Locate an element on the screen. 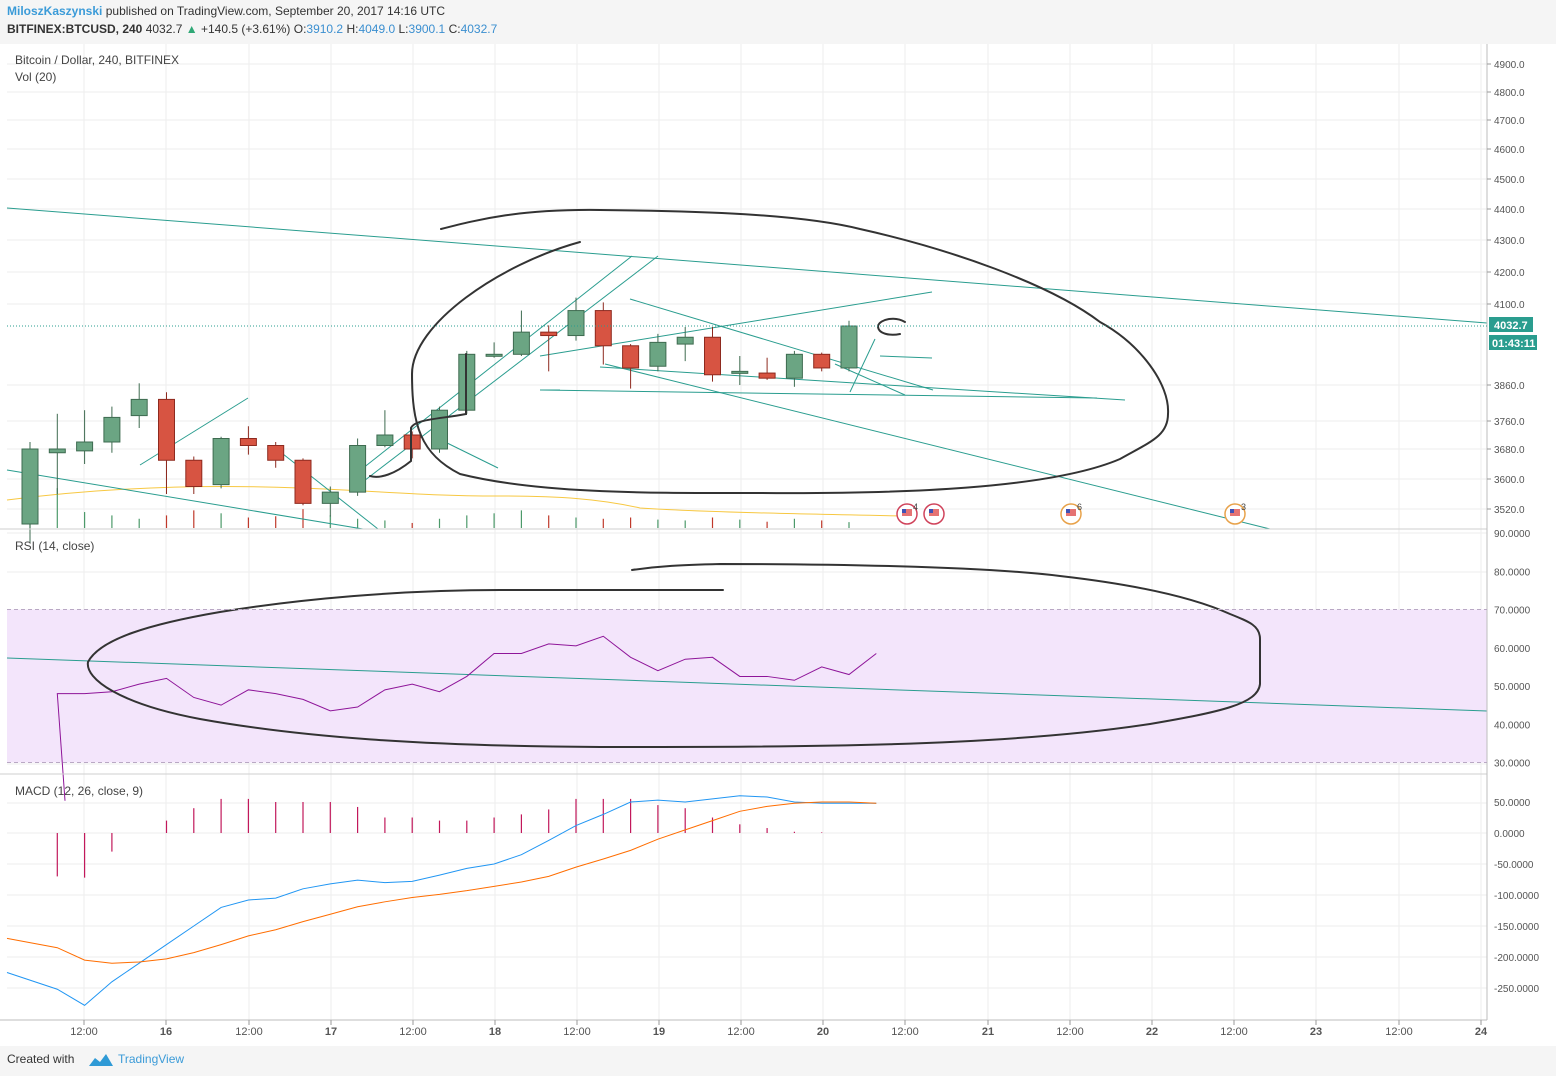 This screenshot has width=1556, height=1076. rsi-tick-label: 50.0000 is located at coordinates (1512, 687).